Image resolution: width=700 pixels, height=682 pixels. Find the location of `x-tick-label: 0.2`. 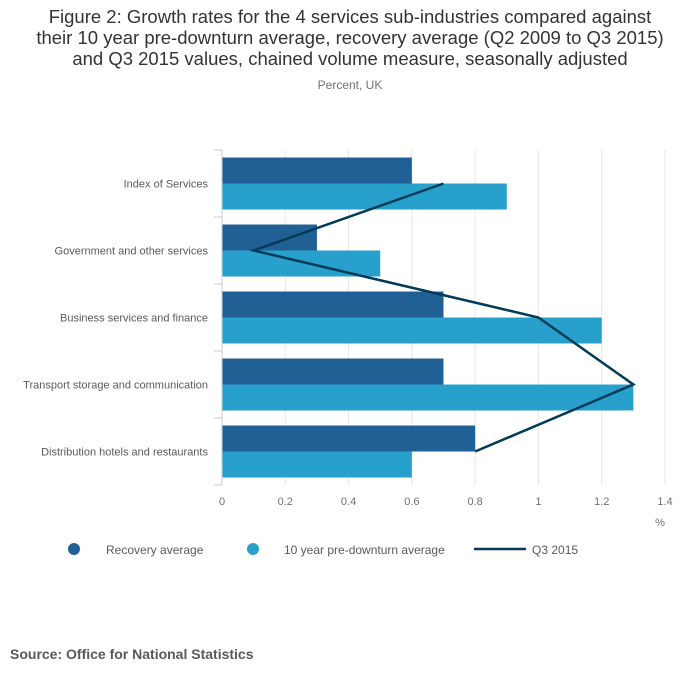

x-tick-label: 0.2 is located at coordinates (285, 502).